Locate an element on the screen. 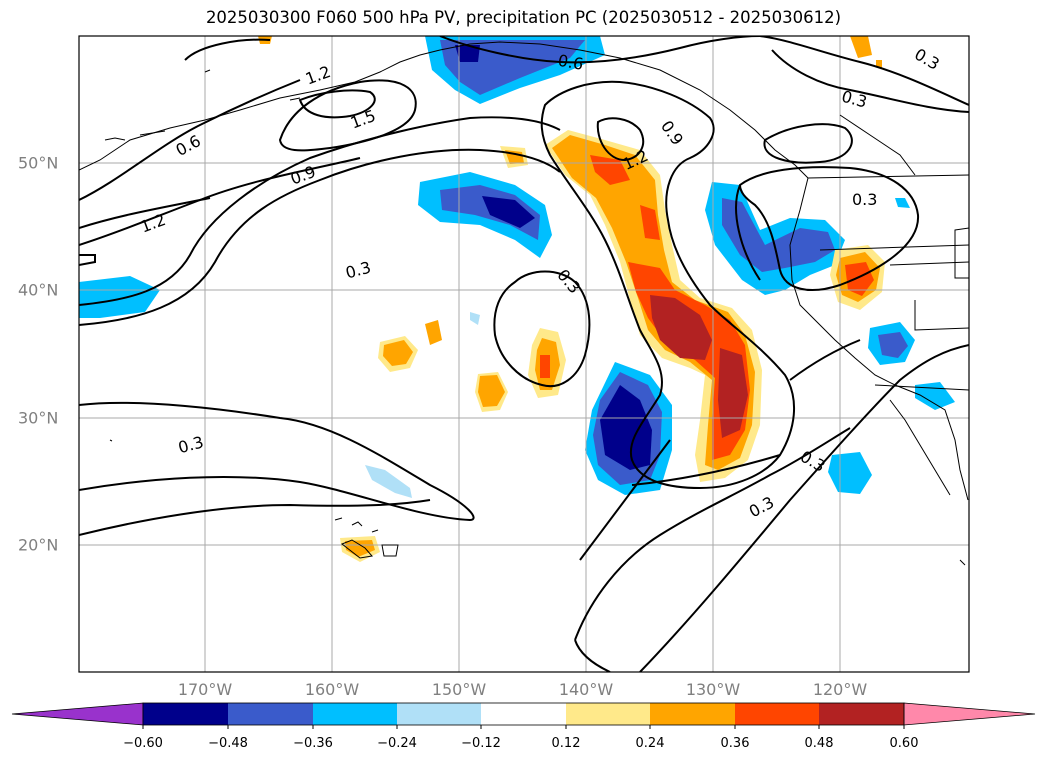  colorbar-tick-label: −0.12 is located at coordinates (481, 743).